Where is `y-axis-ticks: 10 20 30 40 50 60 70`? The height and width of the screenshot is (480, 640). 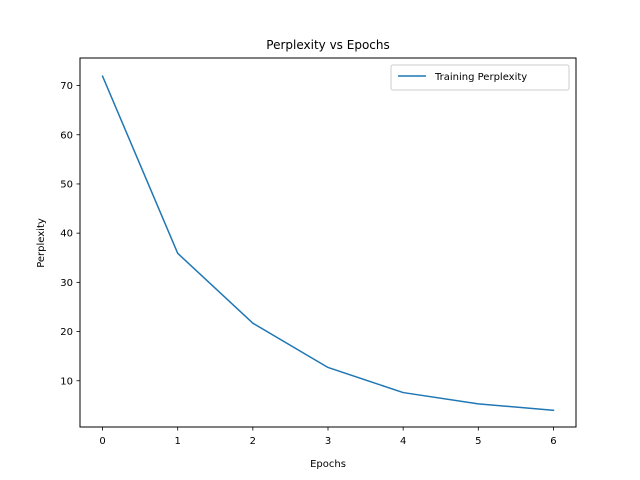 y-axis-ticks: 10 20 30 40 50 60 70 is located at coordinates (70, 234).